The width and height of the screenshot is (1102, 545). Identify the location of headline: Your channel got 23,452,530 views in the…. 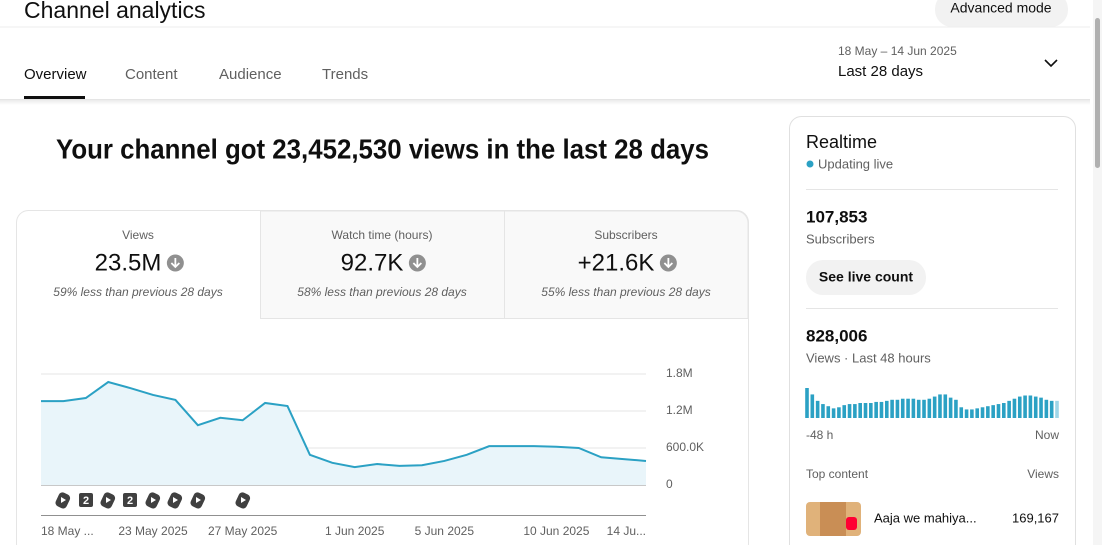
(382, 148).